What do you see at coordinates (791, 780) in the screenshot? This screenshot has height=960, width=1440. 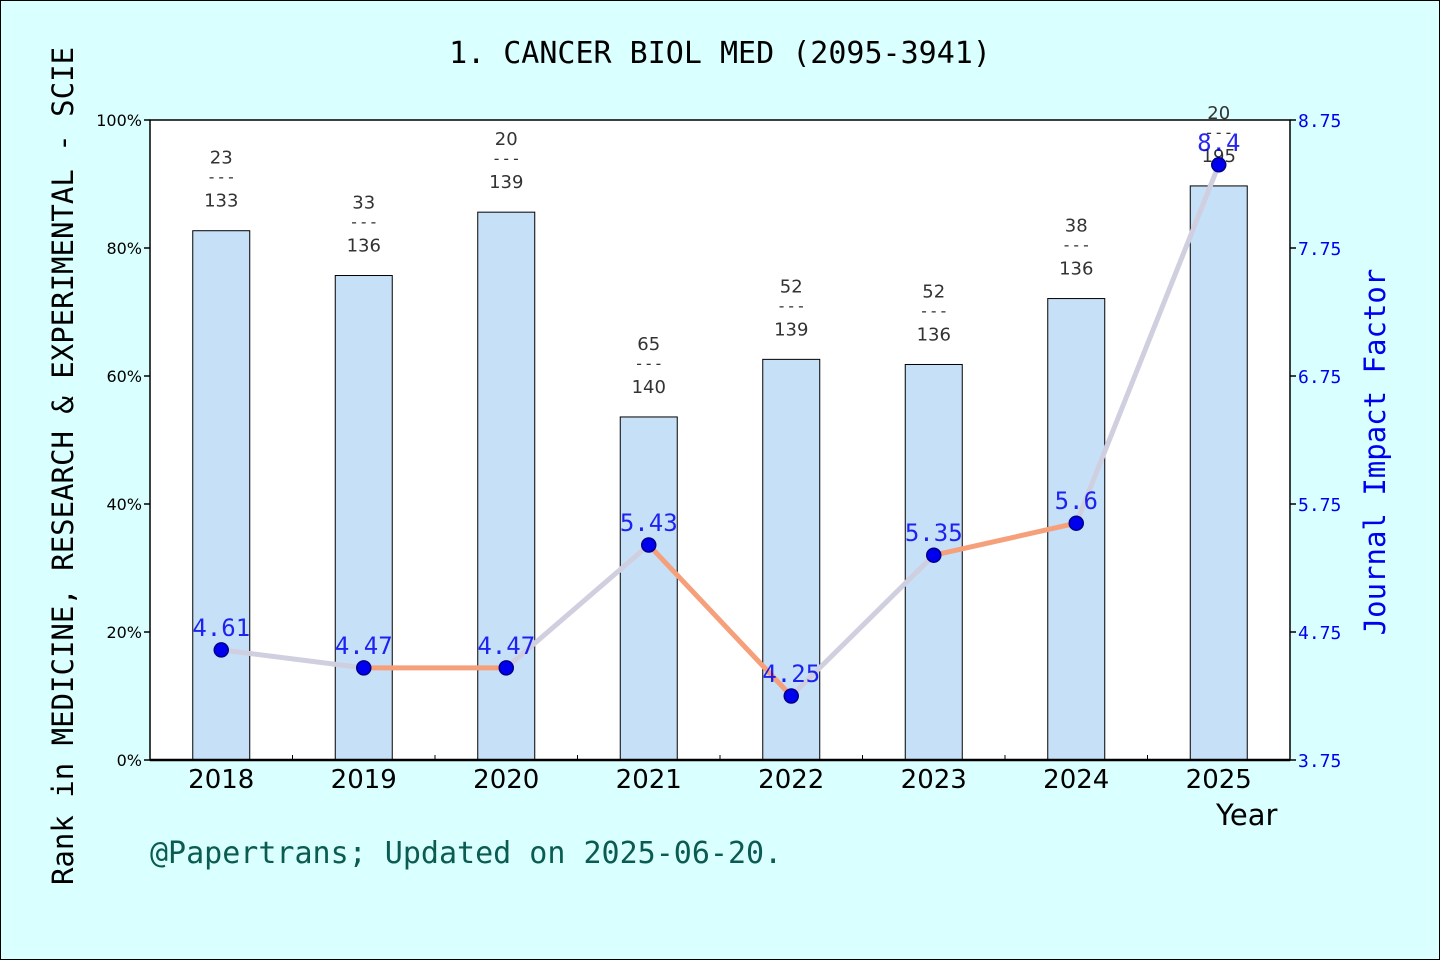 I see `x-tick-label: 2022` at bounding box center [791, 780].